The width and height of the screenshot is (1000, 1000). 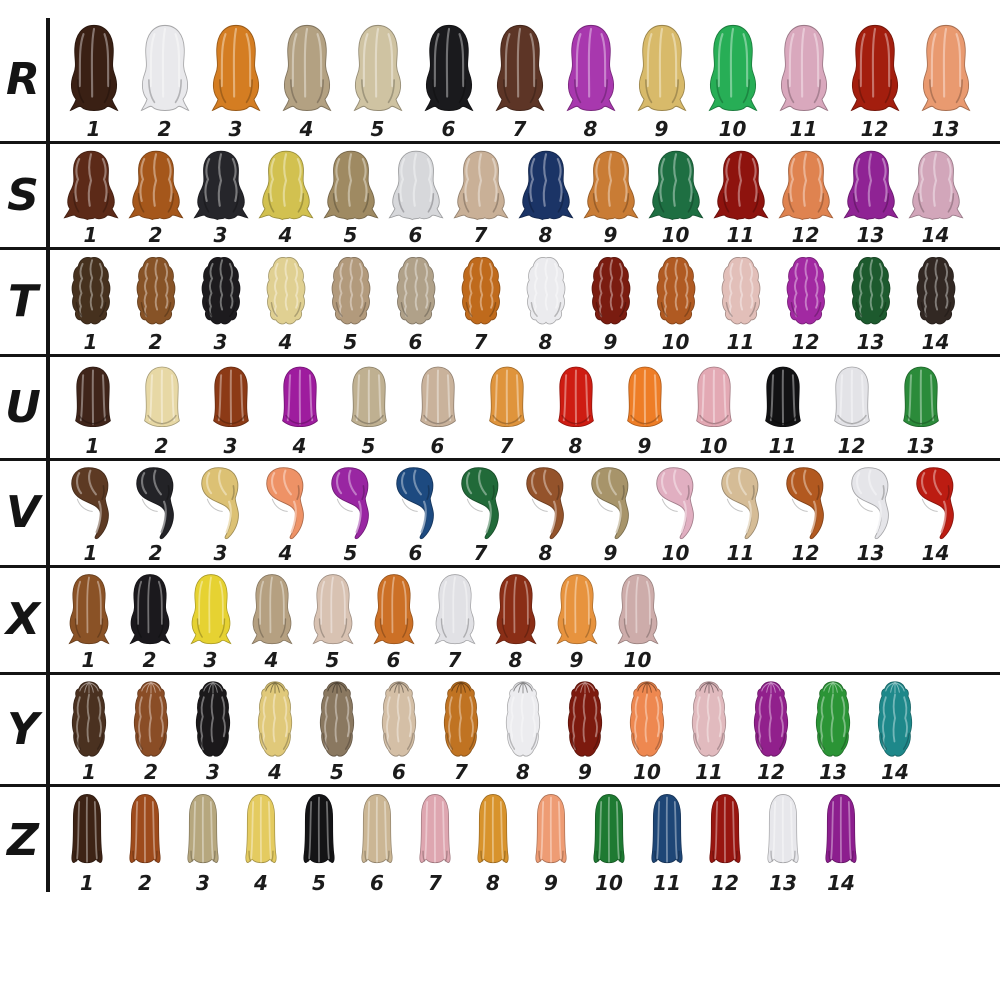 I want to click on hair-swatch-V-10: 10, so click(x=675, y=513).